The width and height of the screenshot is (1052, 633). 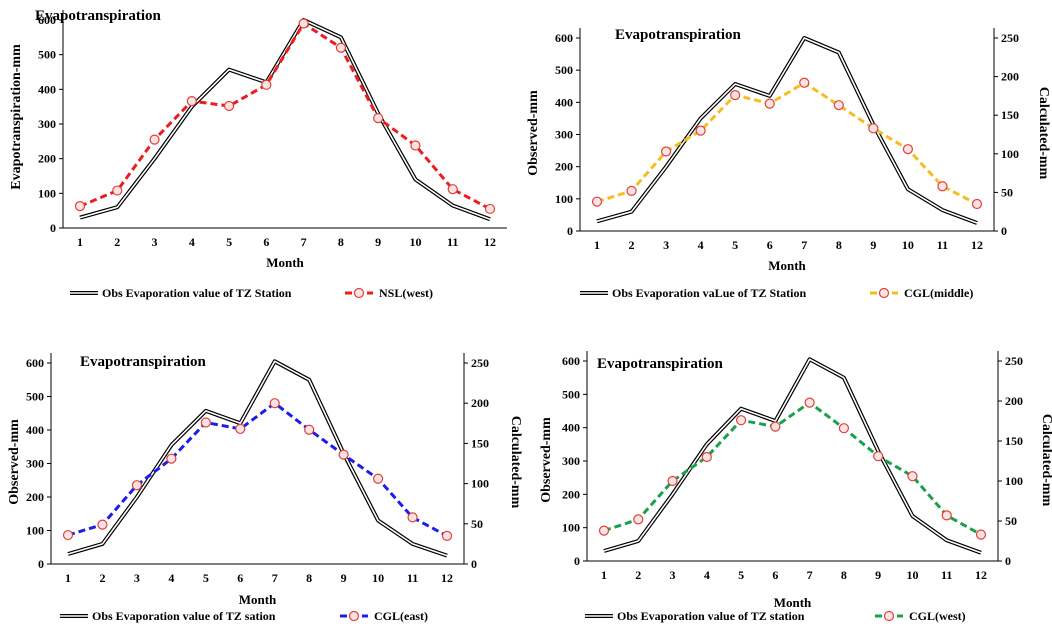 What do you see at coordinates (711, 616) in the screenshot?
I see `legend-obs-label: Obs Evaporation value of TZ station` at bounding box center [711, 616].